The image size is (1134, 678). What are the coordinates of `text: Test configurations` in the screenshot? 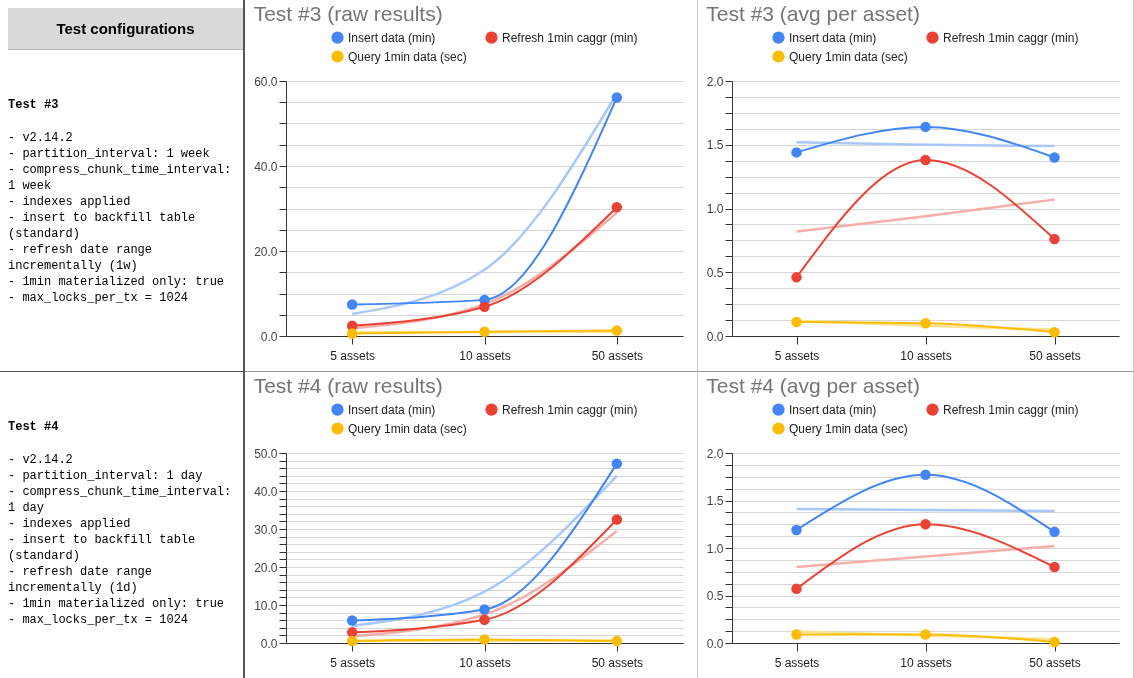 It's located at (125, 29).